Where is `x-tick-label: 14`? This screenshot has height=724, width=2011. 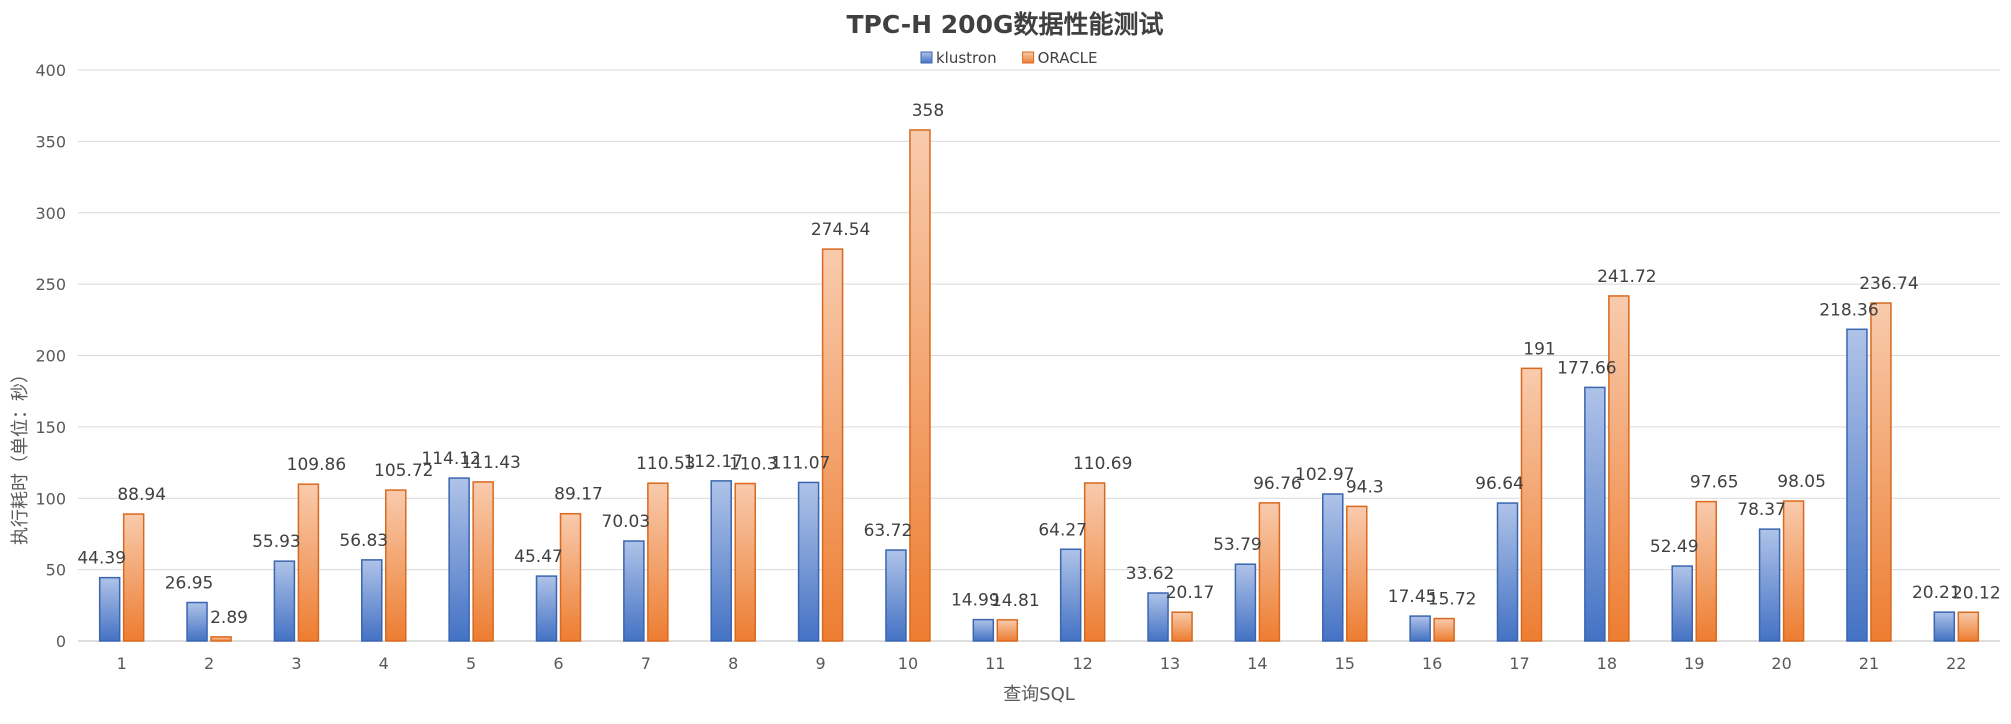 x-tick-label: 14 is located at coordinates (1257, 663).